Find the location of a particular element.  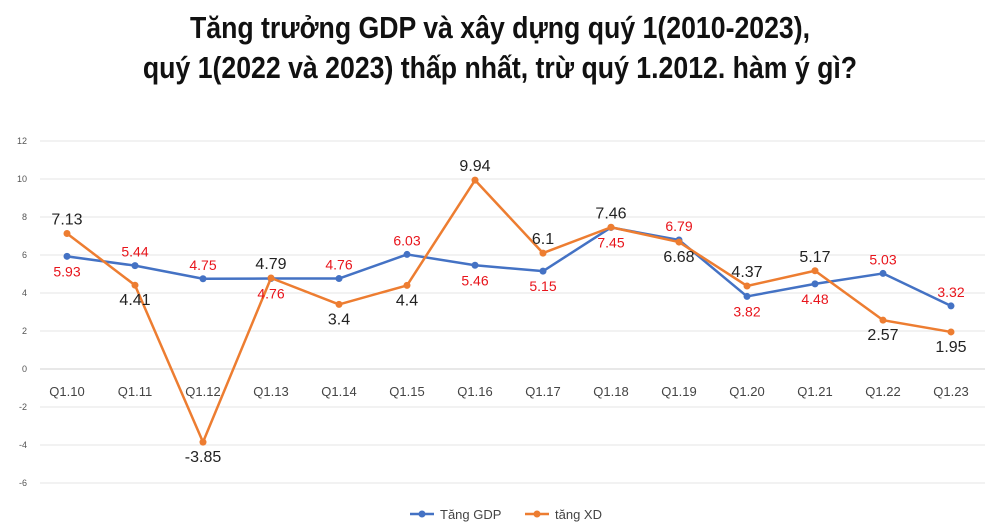

data-label: 4.4 is located at coordinates (407, 300).